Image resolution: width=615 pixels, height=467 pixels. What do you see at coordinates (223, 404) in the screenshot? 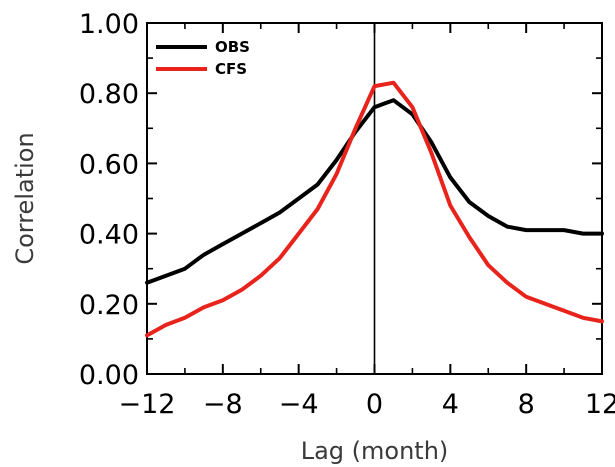
I see `x-tick-label: −8` at bounding box center [223, 404].